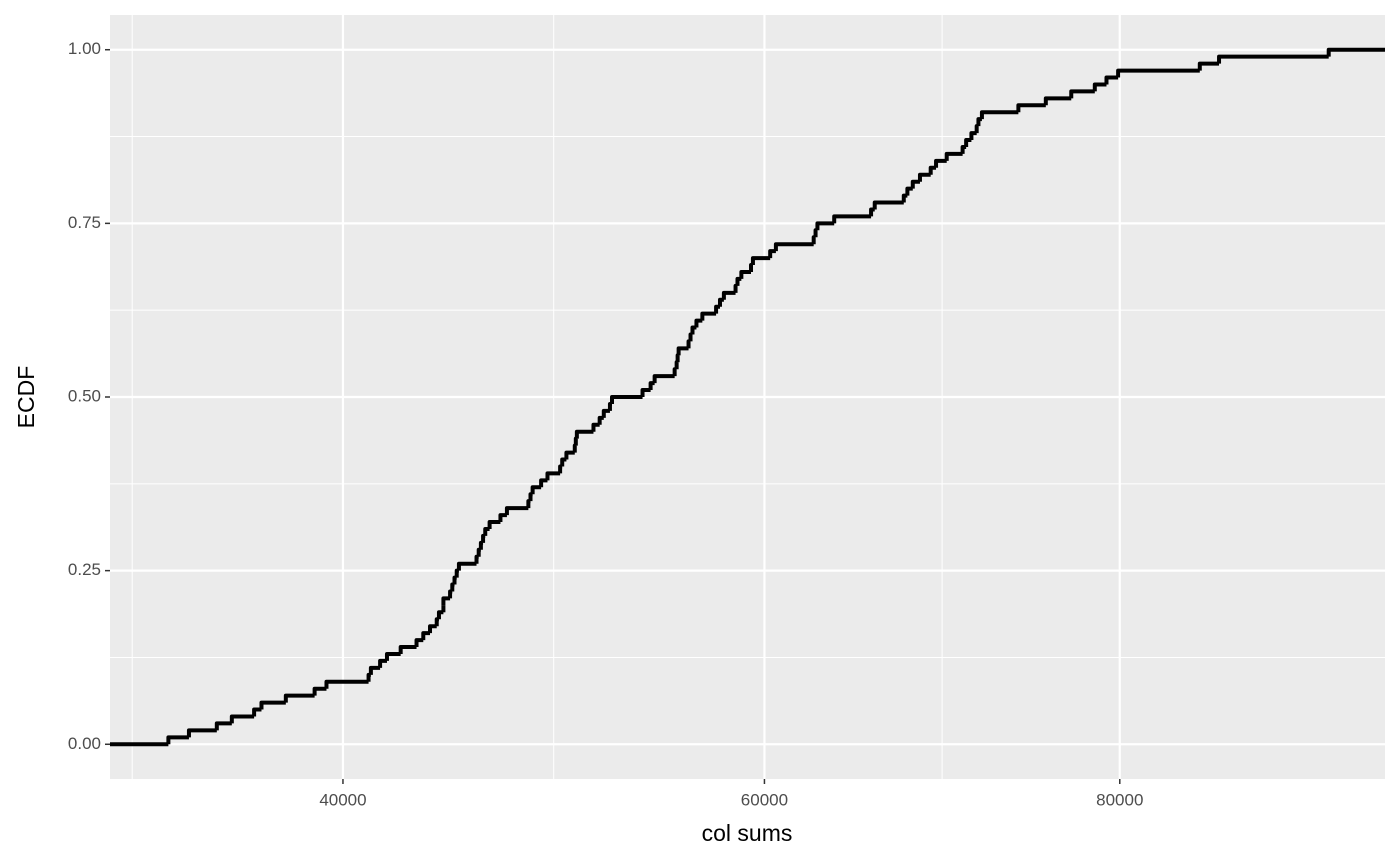  What do you see at coordinates (1119, 799) in the screenshot?
I see `x-tick-label: 80000` at bounding box center [1119, 799].